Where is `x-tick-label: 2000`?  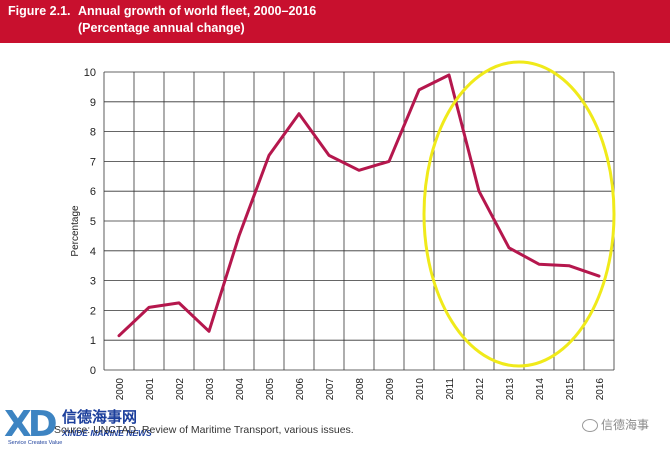 x-tick-label: 2000 is located at coordinates (120, 389).